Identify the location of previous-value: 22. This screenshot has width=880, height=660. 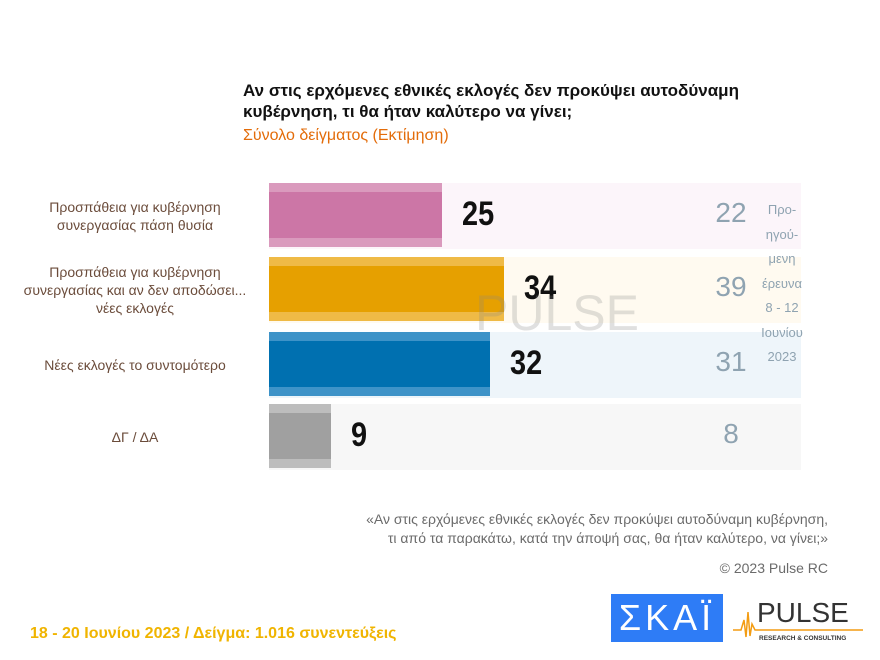
(731, 212).